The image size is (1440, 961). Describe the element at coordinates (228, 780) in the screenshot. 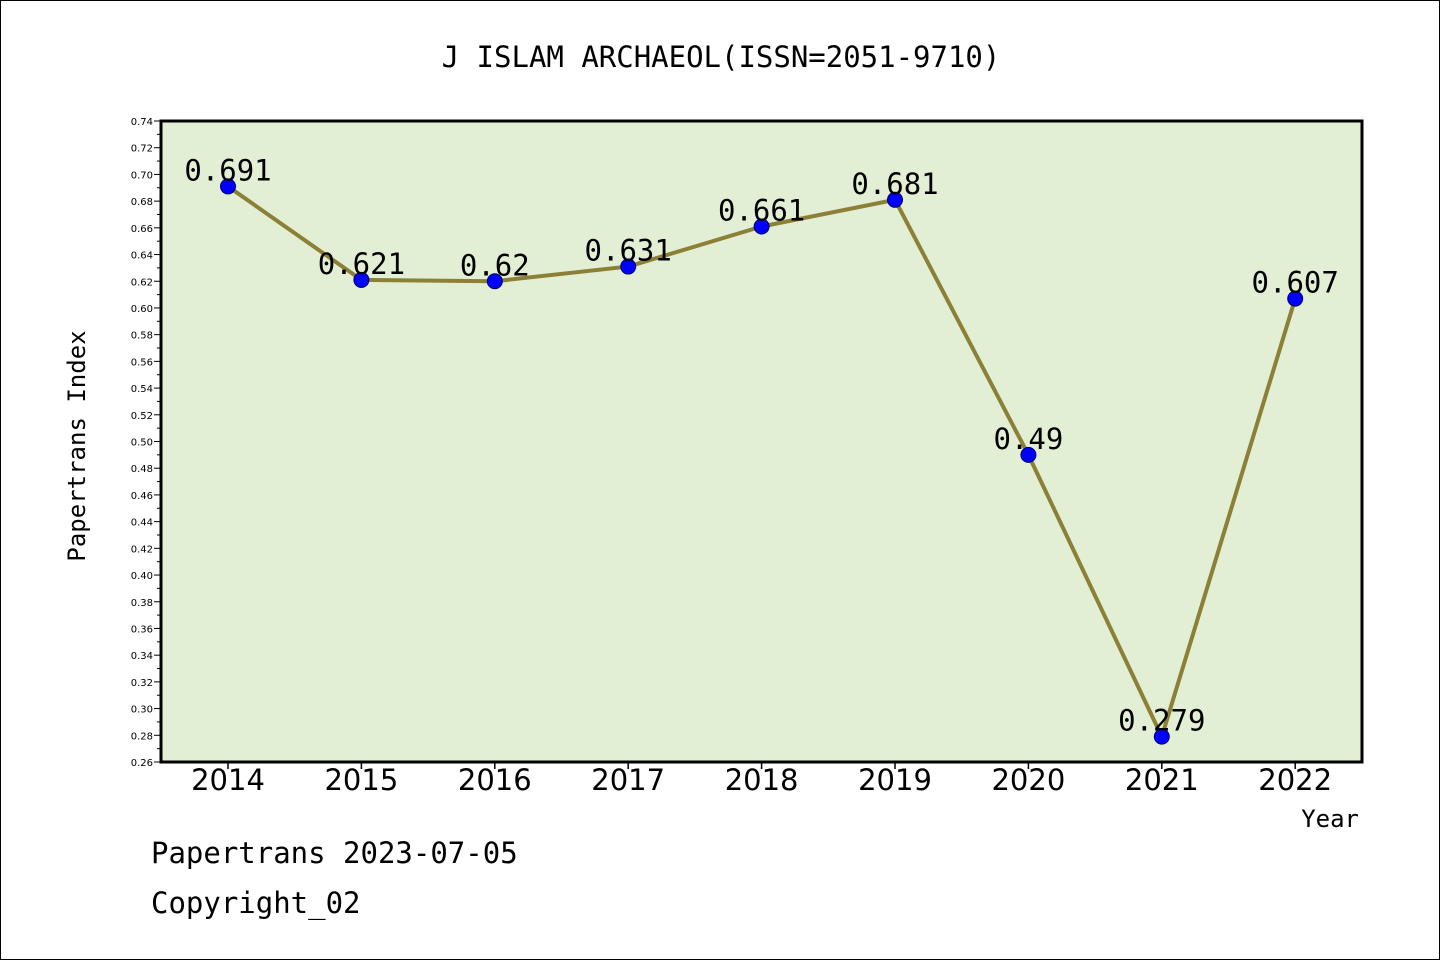

I see `x-tick-label: 2014` at that location.